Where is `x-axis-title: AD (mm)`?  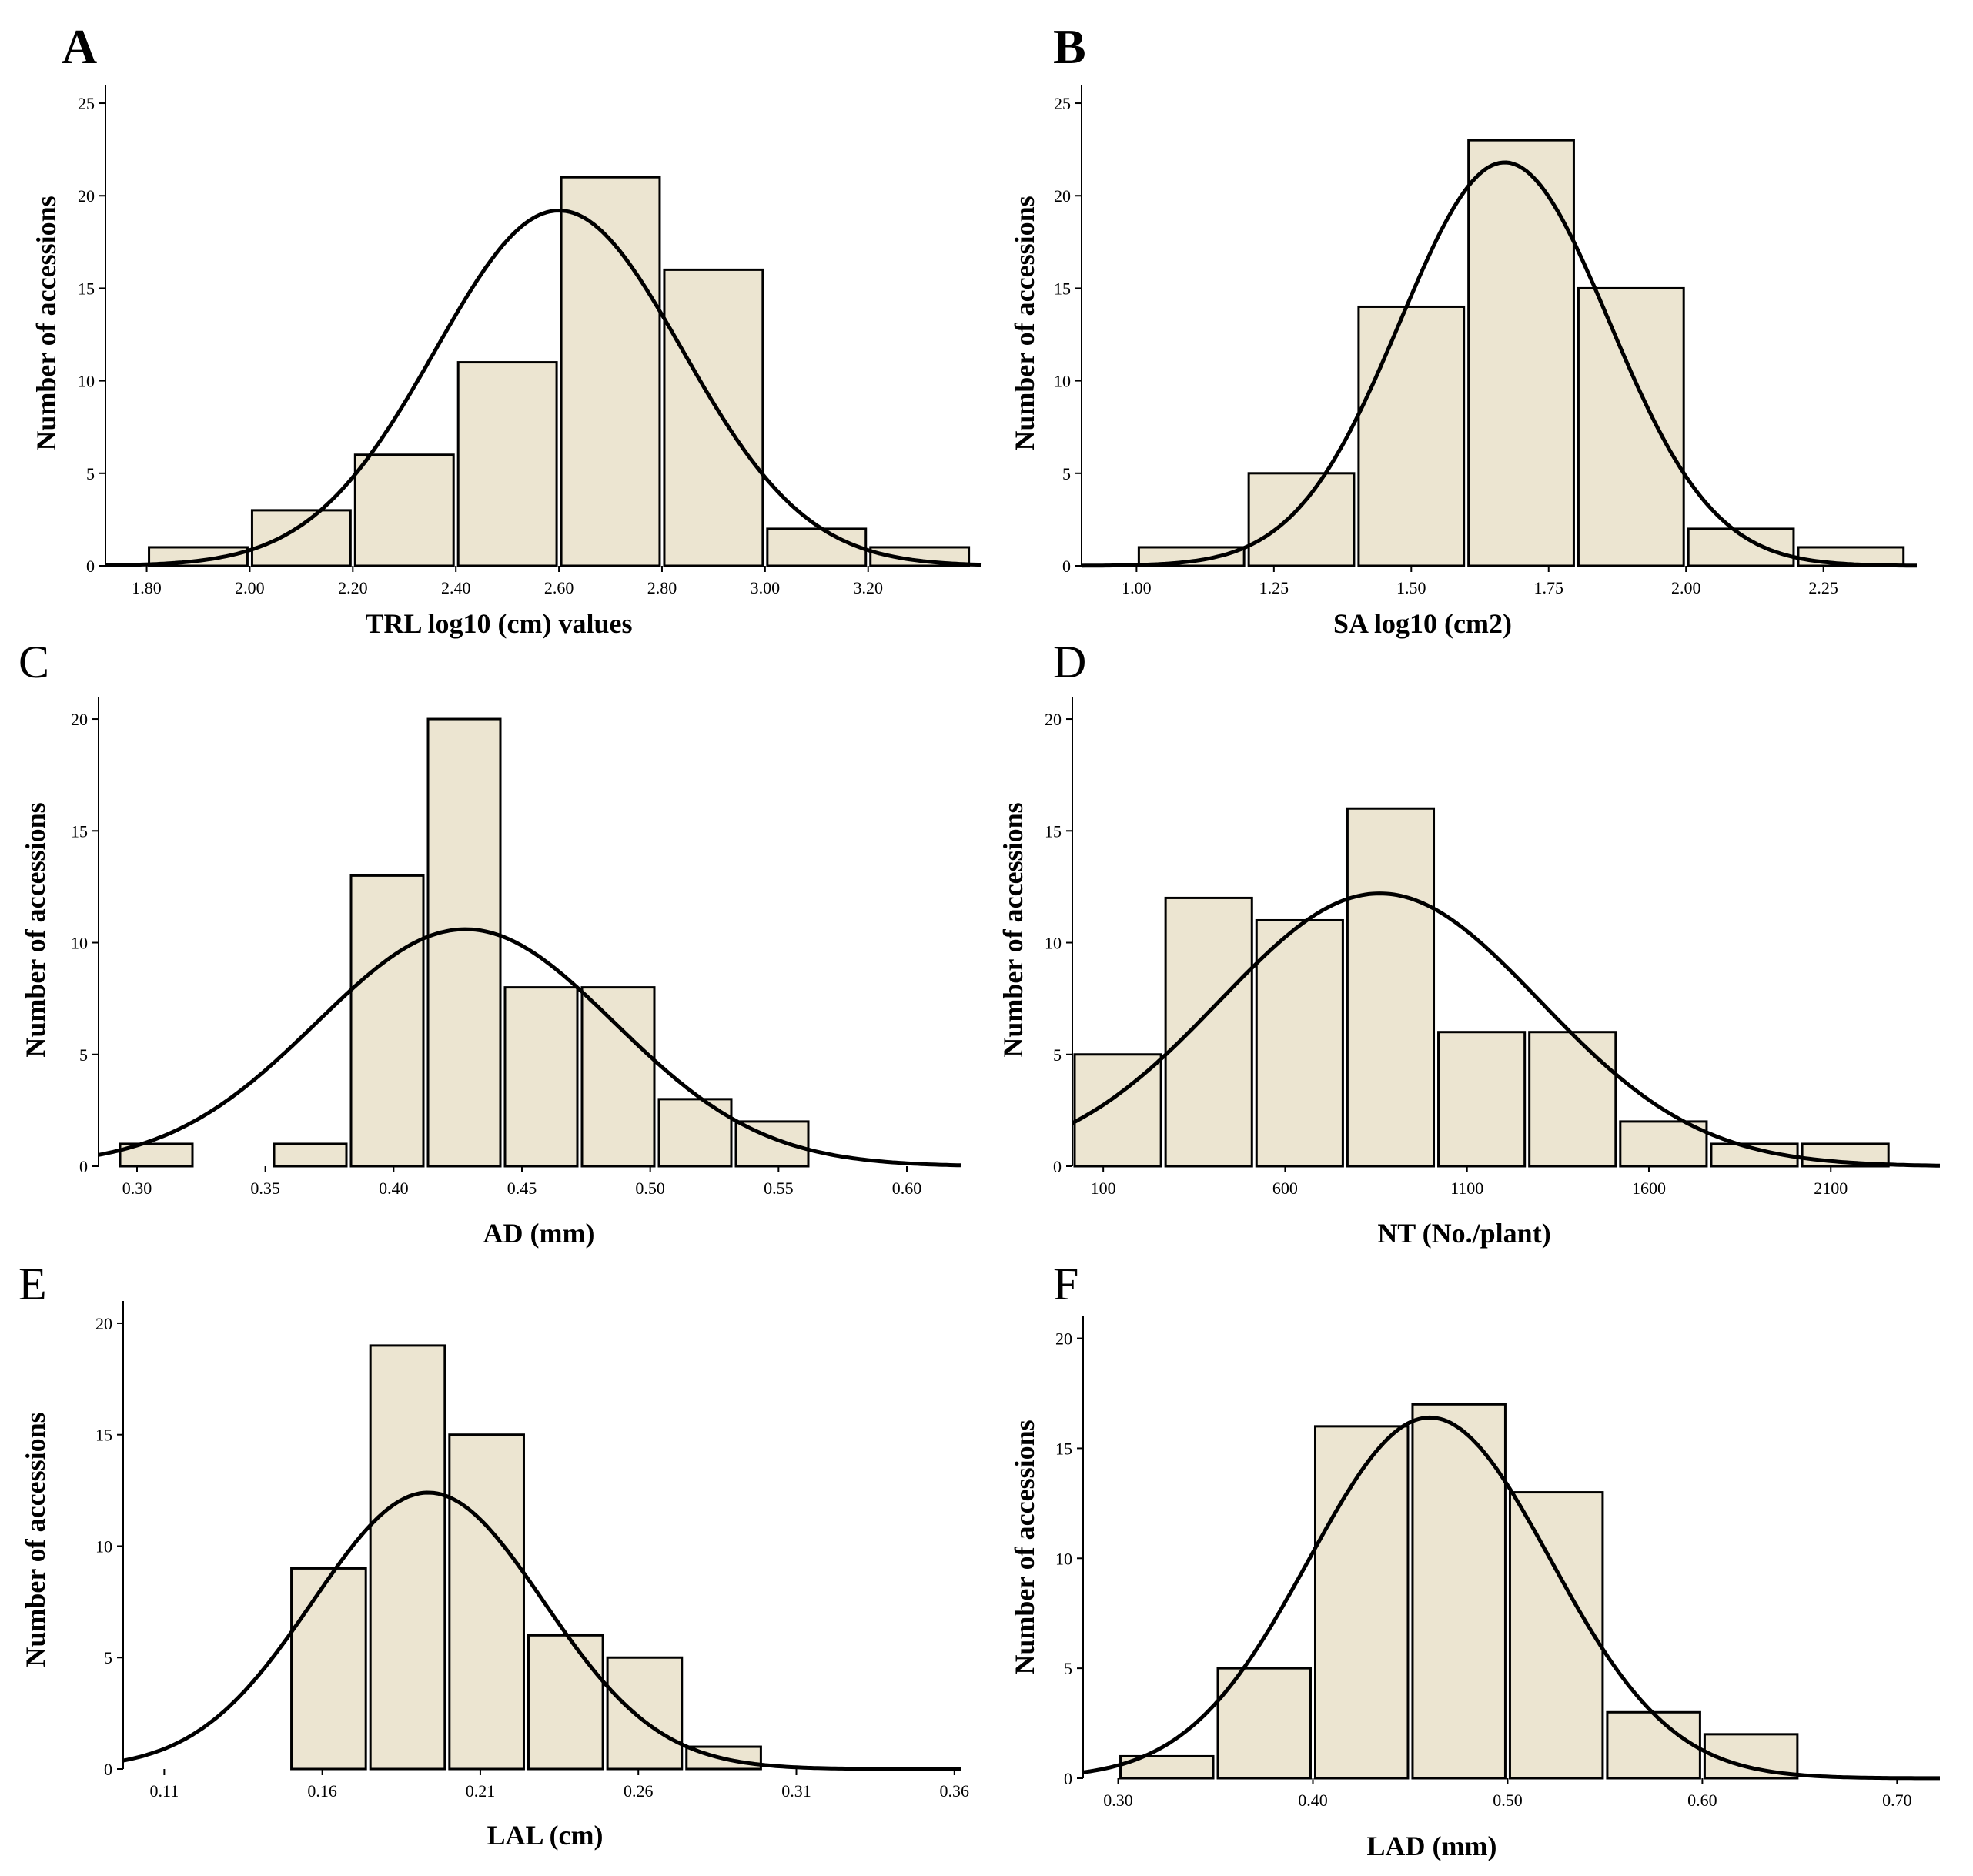
x-axis-title: AD (mm) is located at coordinates (539, 1233).